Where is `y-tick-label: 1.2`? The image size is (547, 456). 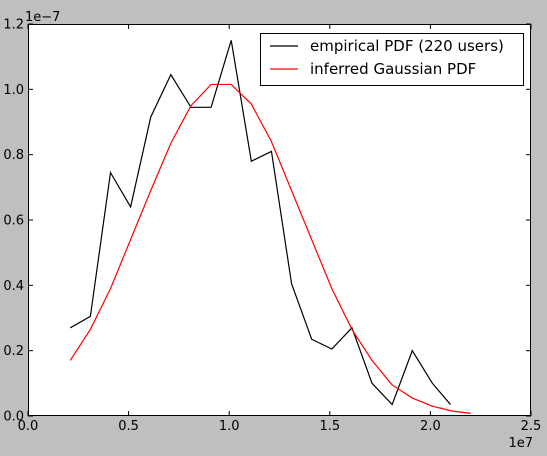
y-tick-label: 1.2 is located at coordinates (13, 25).